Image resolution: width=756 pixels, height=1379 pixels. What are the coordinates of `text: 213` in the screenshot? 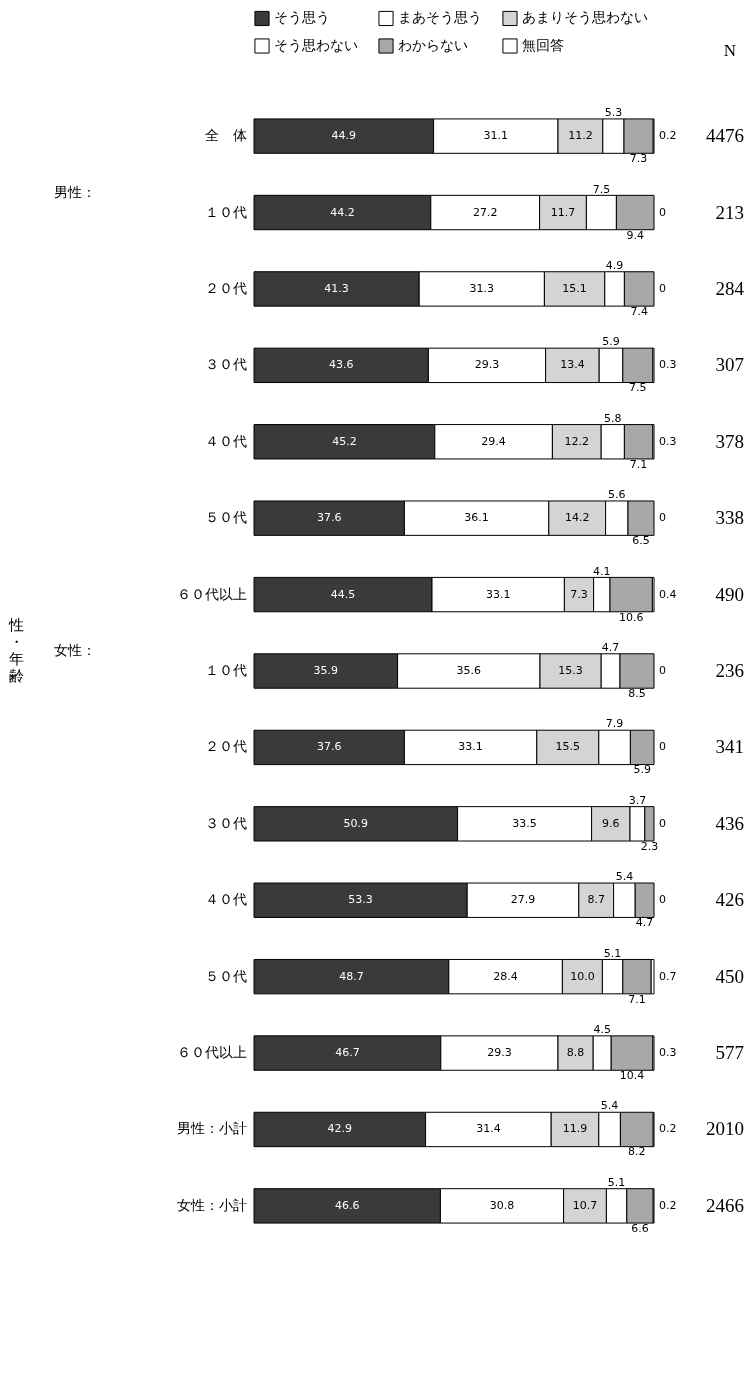 It's located at (729, 212).